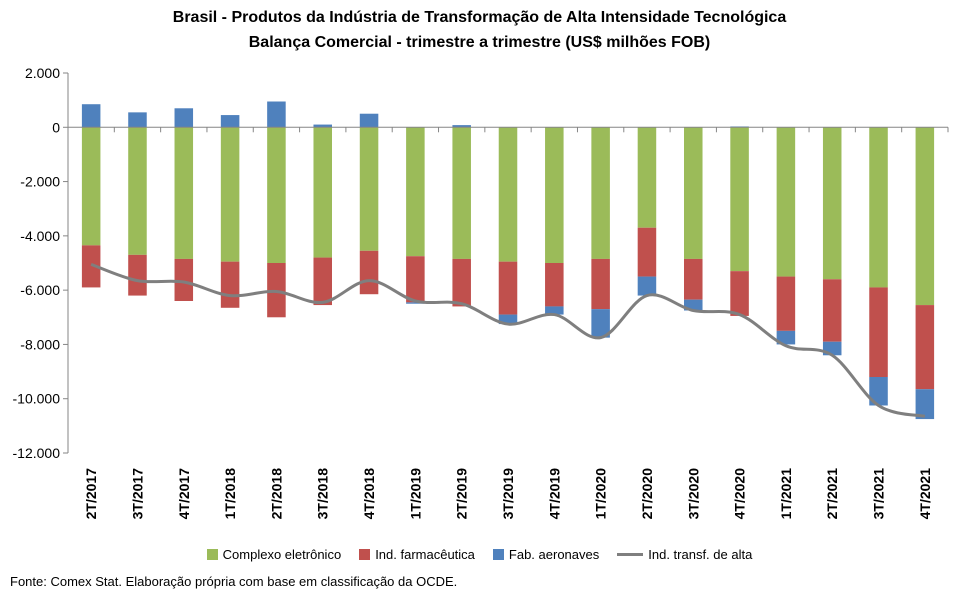 The height and width of the screenshot is (594, 959). I want to click on x-tick-label: 4T/2020, so click(740, 494).